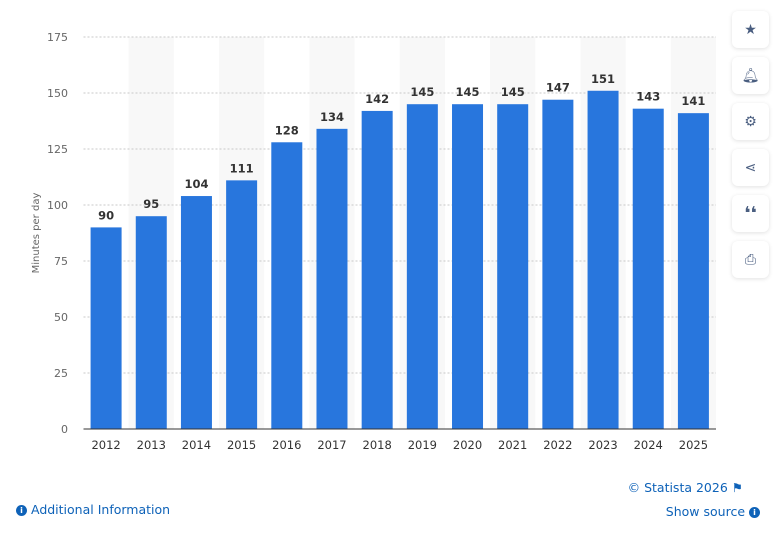 The height and width of the screenshot is (544, 781). What do you see at coordinates (558, 88) in the screenshot?
I see `data-label: 147` at bounding box center [558, 88].